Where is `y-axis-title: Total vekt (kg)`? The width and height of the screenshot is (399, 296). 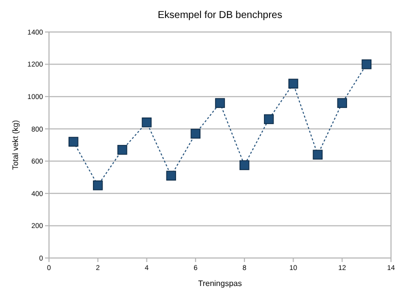 y-axis-title: Total vekt (kg) is located at coordinates (15, 145).